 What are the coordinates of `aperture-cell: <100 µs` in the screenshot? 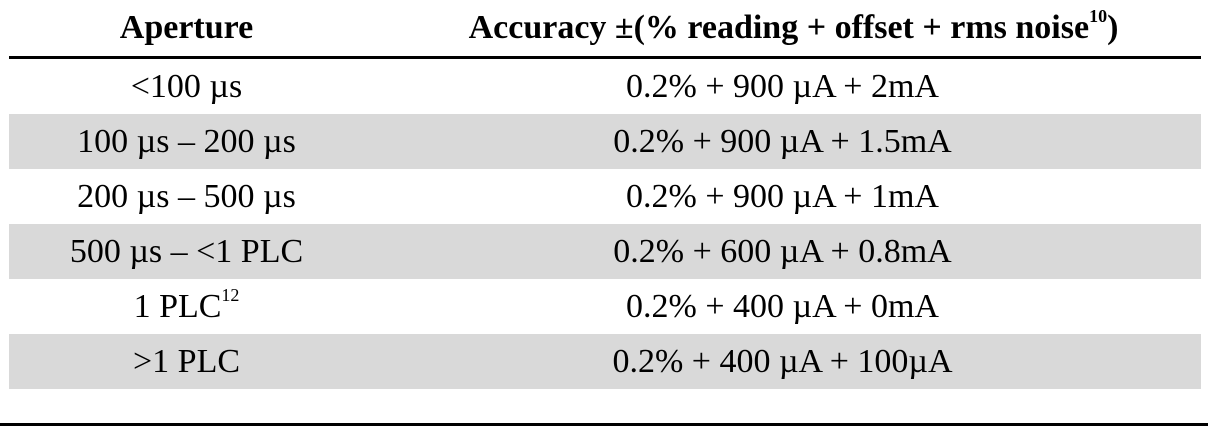 It's located at (186, 86).